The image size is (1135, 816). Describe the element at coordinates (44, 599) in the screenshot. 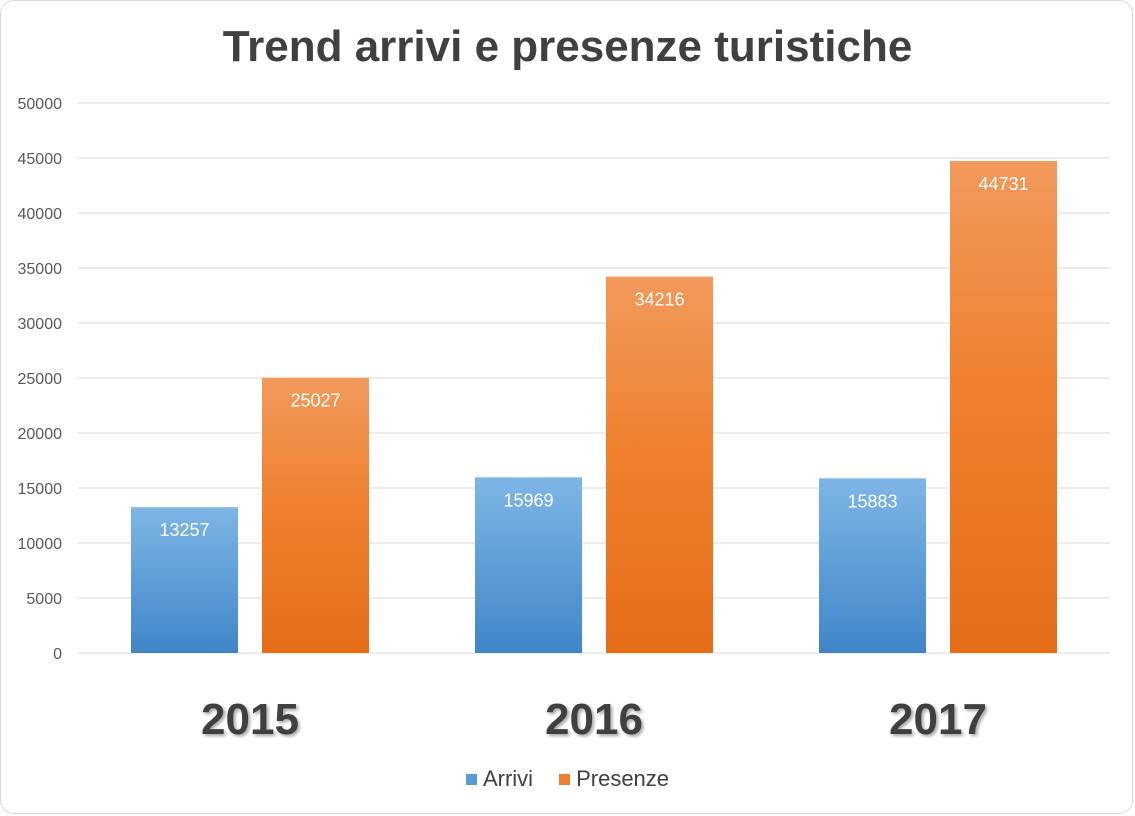

I see `y-tick-label: 5000` at that location.